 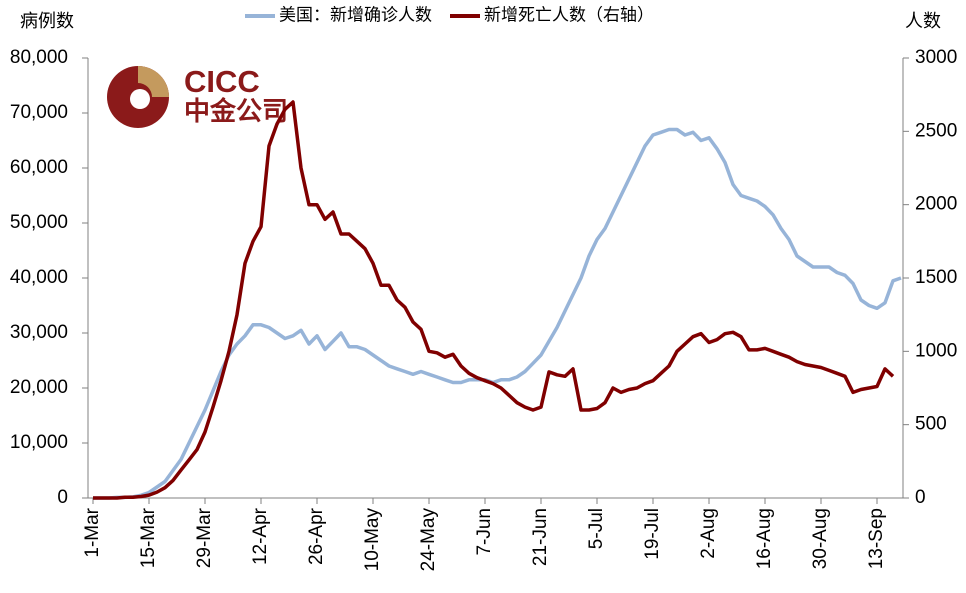 What do you see at coordinates (428, 540) in the screenshot?
I see `x-tick-label: 24-May` at bounding box center [428, 540].